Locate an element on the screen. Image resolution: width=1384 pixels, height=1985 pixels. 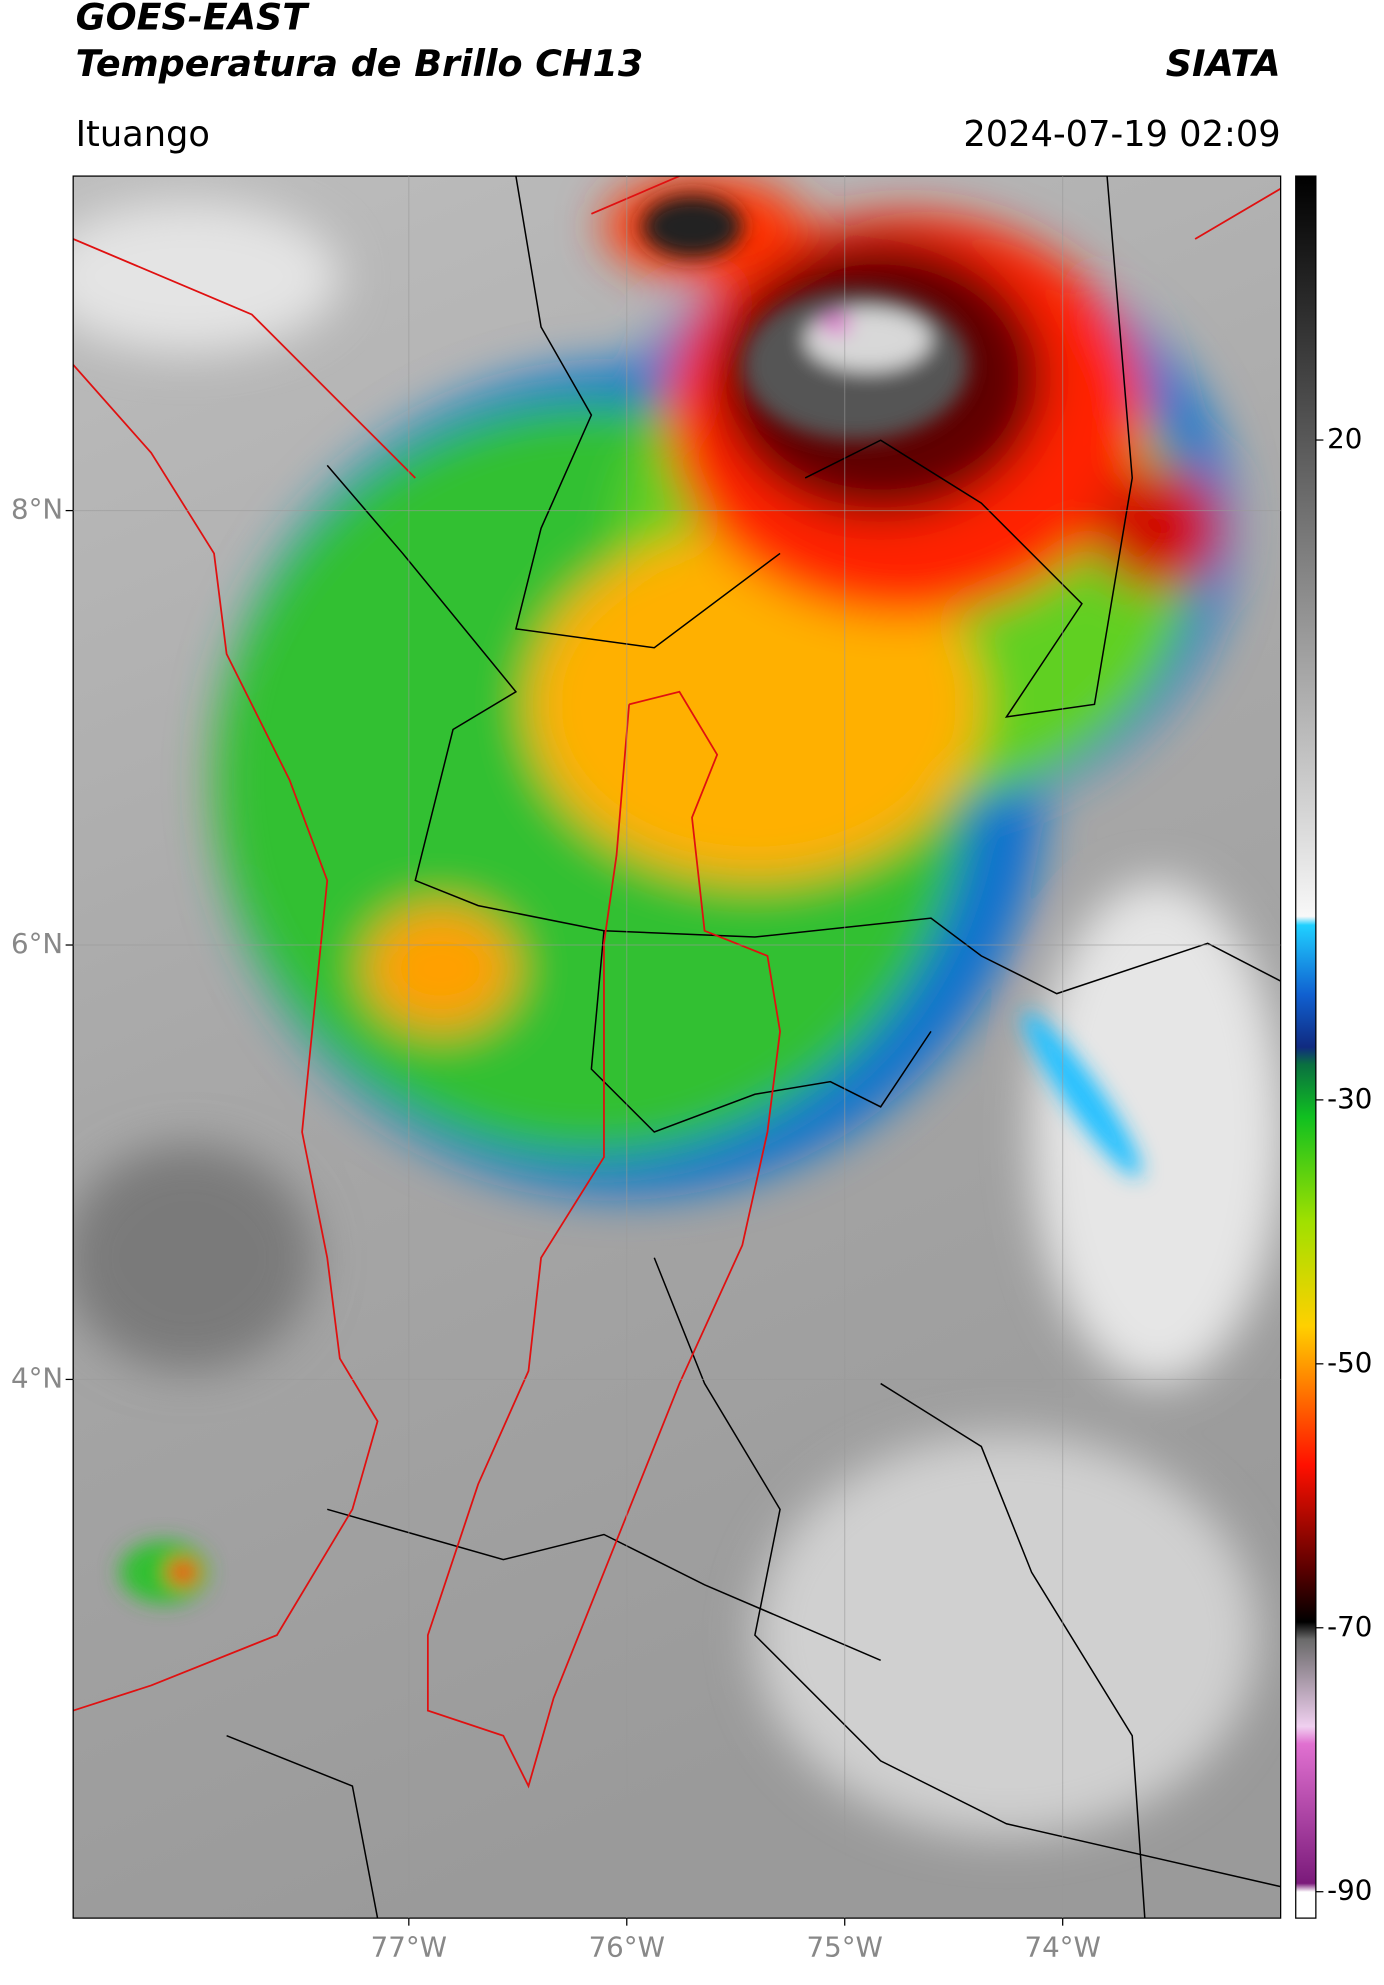
x-tick-label: 76°W is located at coordinates (627, 1946).